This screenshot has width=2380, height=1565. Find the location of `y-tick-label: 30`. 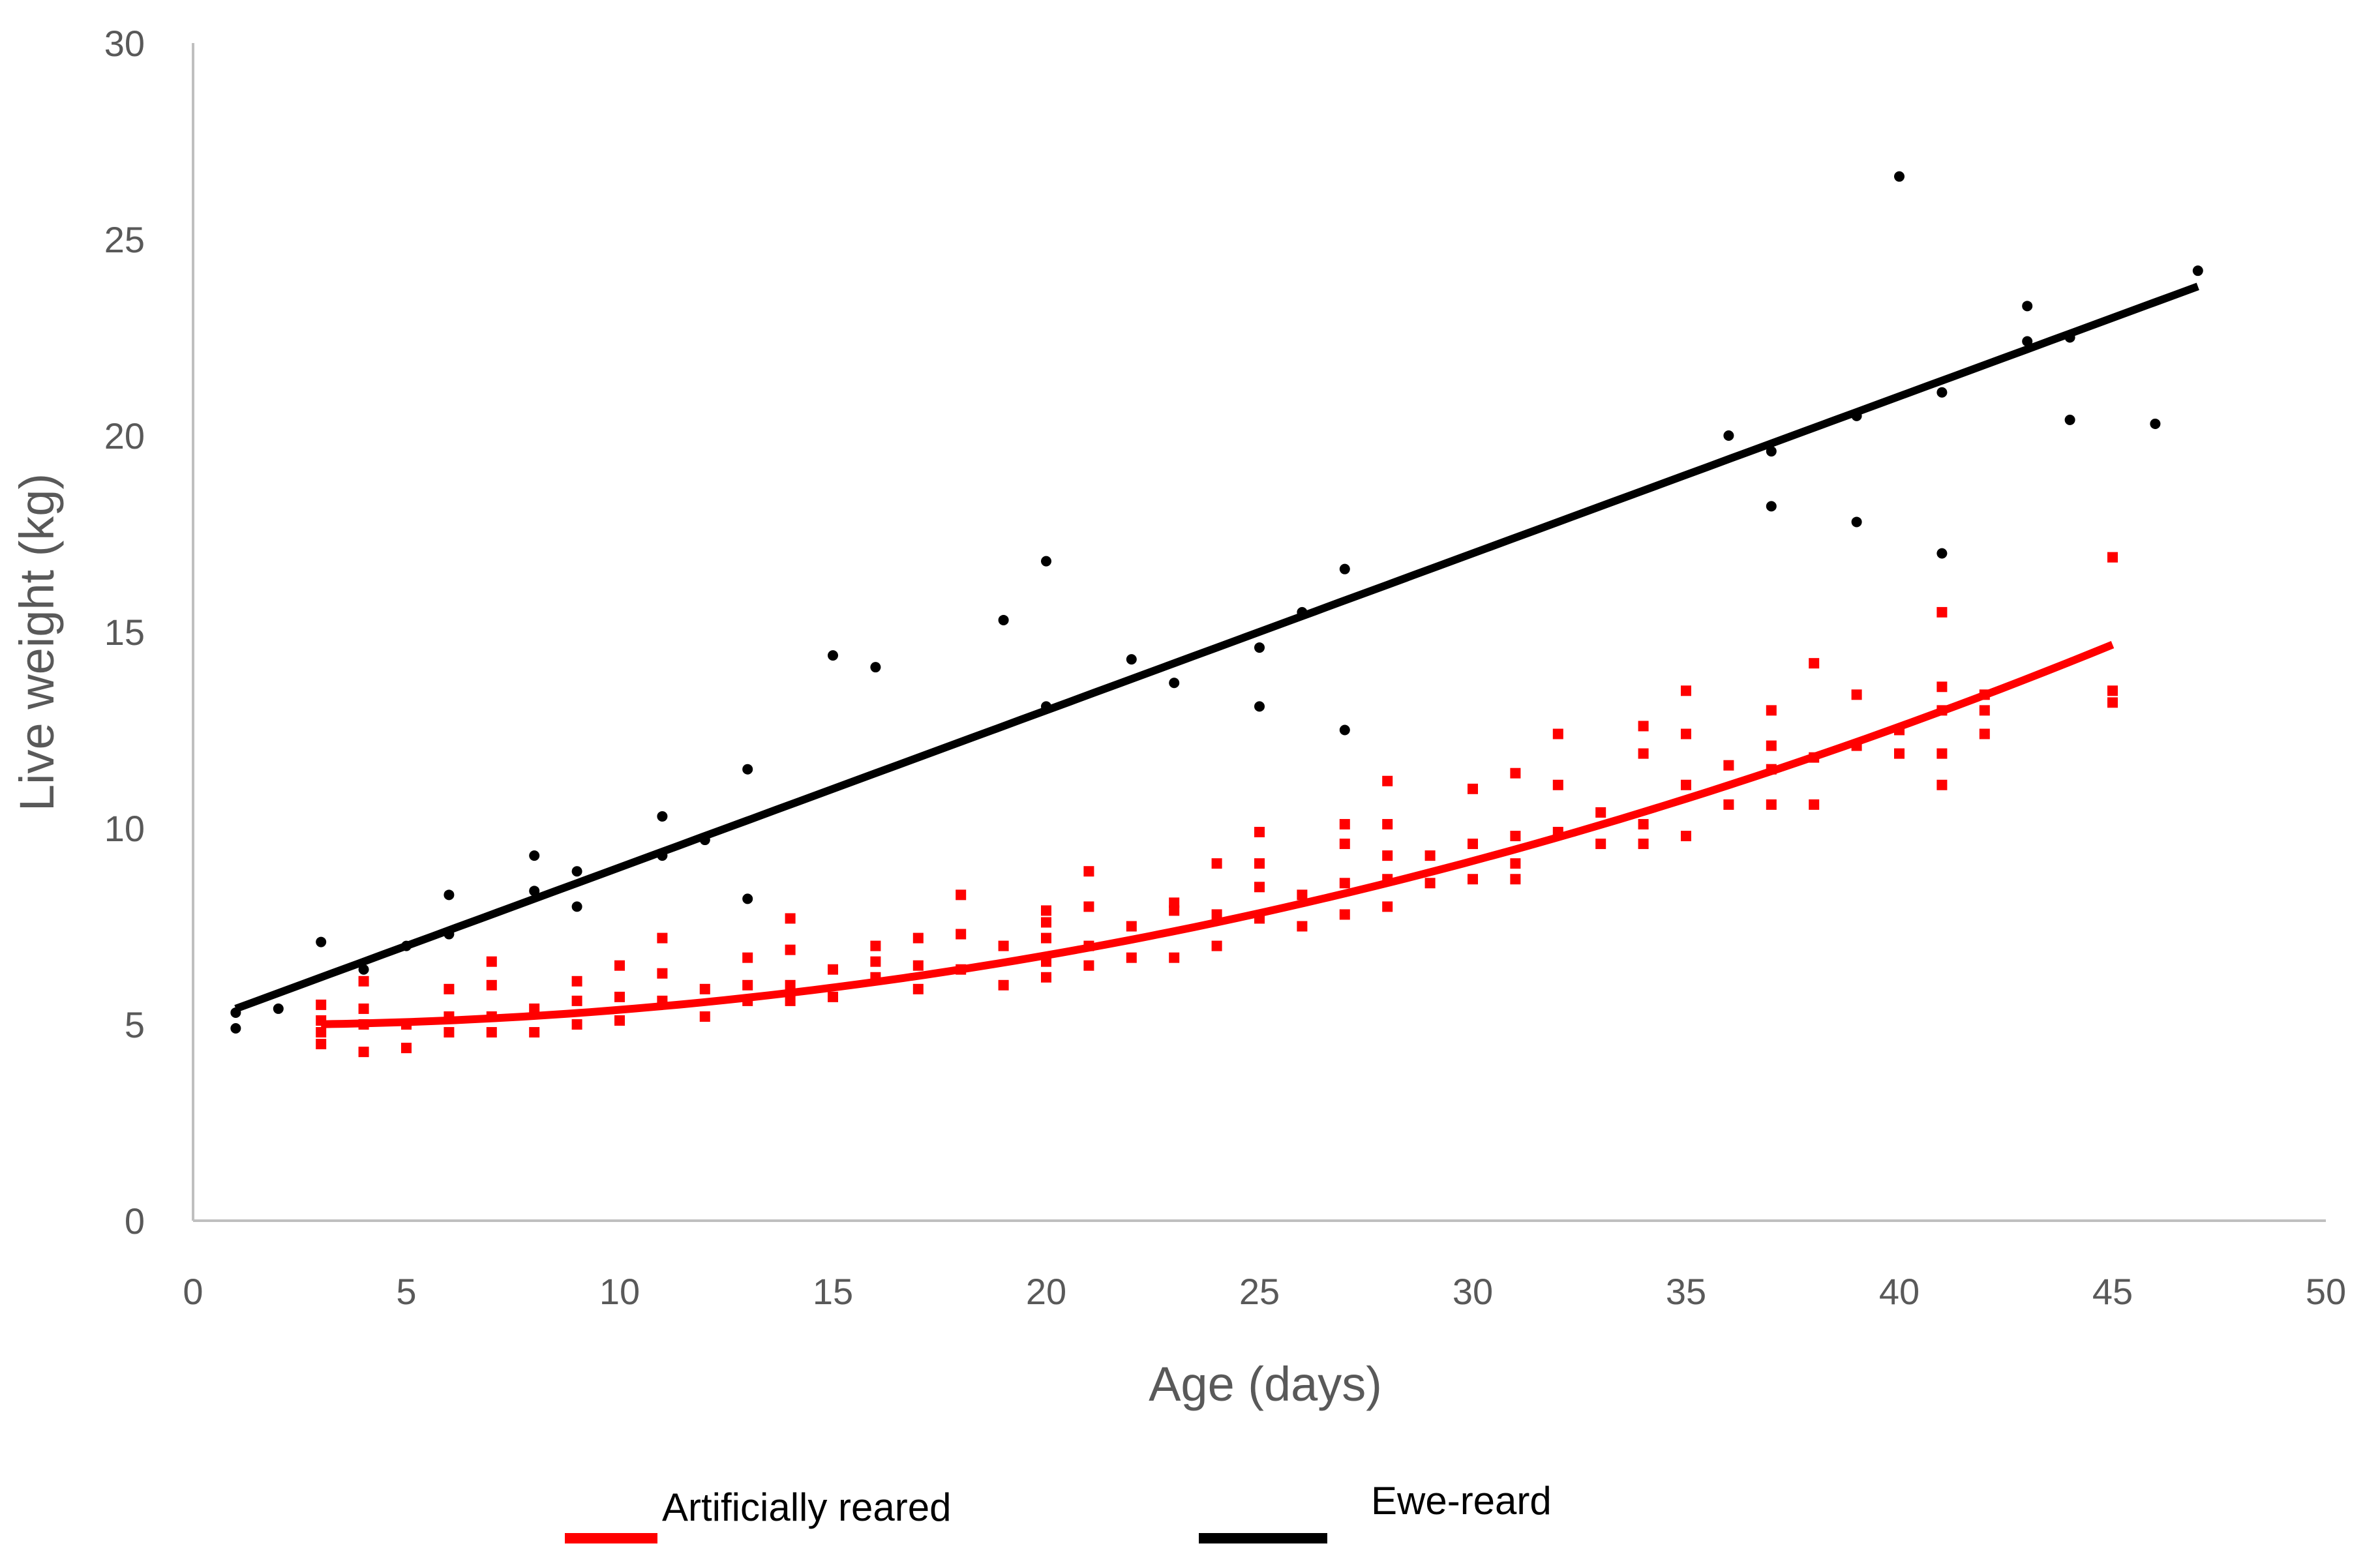

y-tick-label: 30 is located at coordinates (125, 43).